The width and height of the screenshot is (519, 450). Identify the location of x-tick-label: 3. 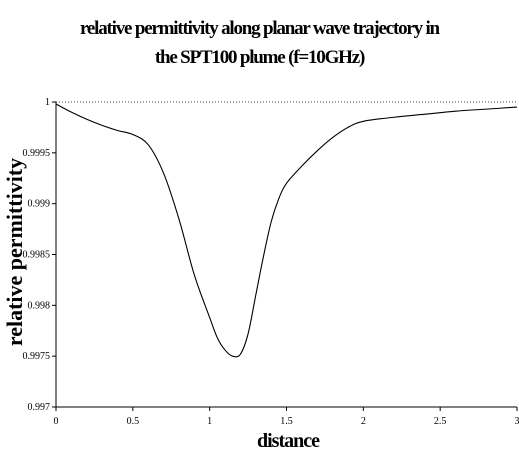
(517, 421).